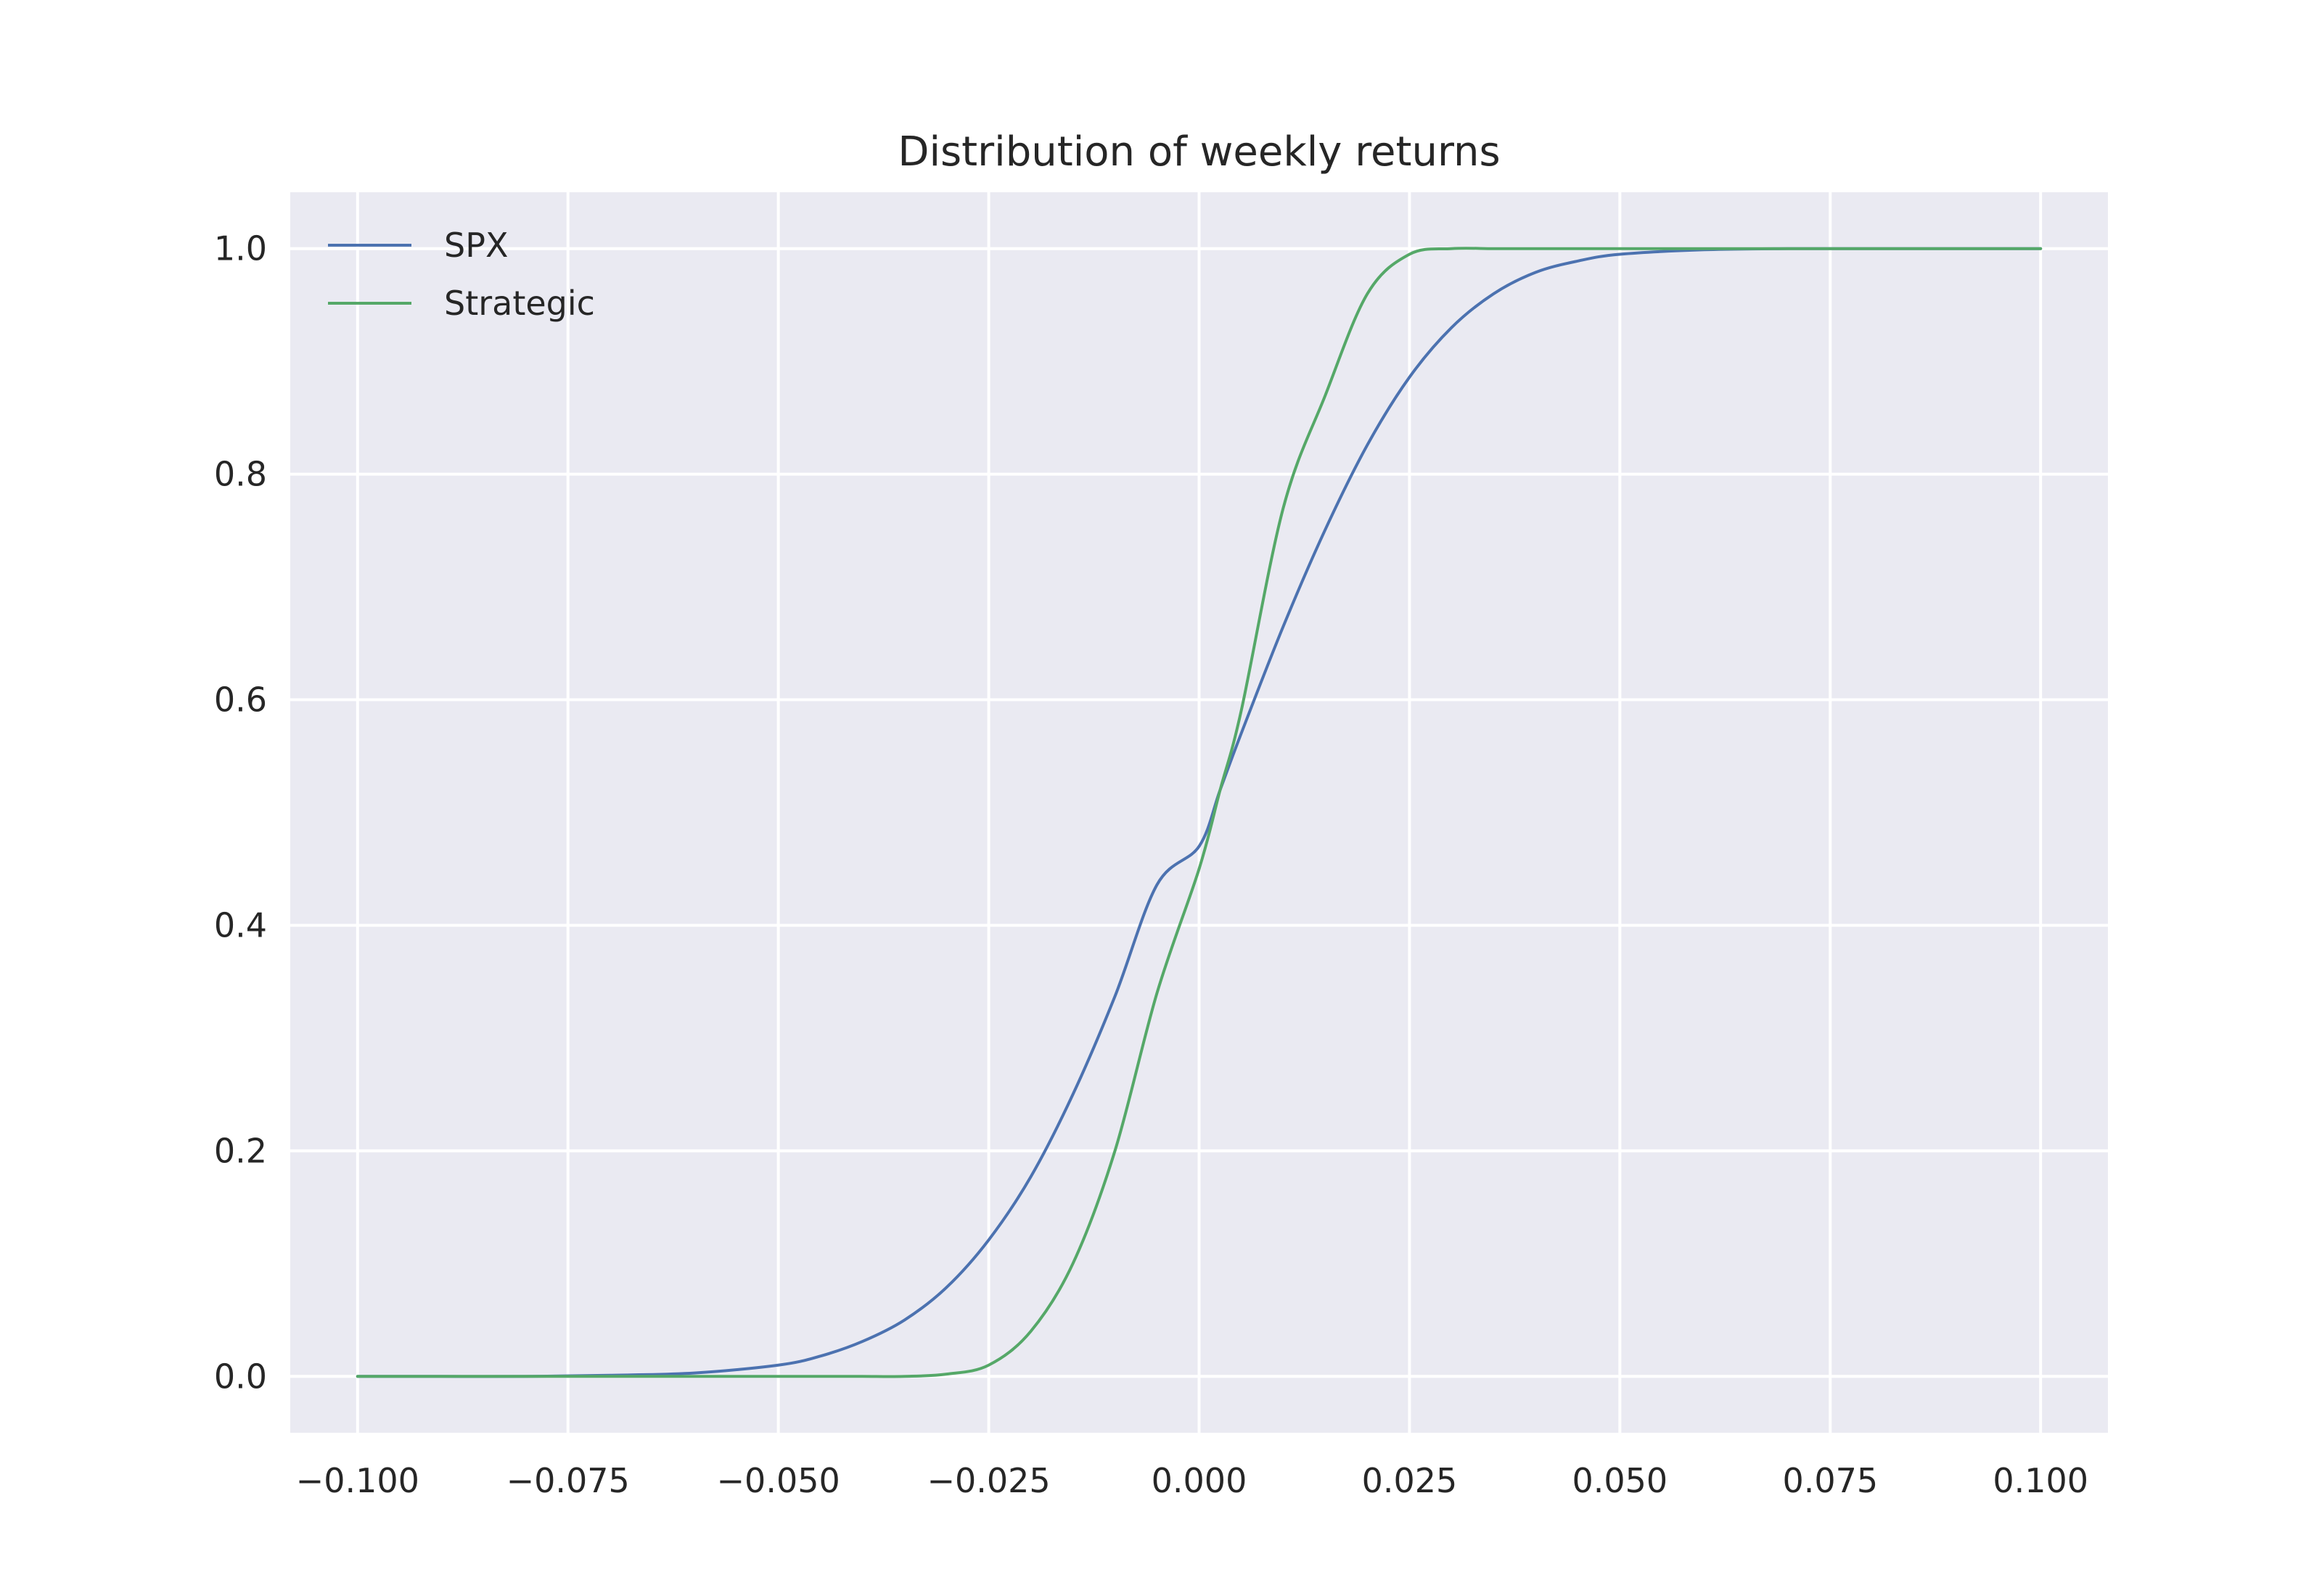 This screenshot has width=2322, height=1596. I want to click on x-tick-label: −0.050, so click(778, 1480).